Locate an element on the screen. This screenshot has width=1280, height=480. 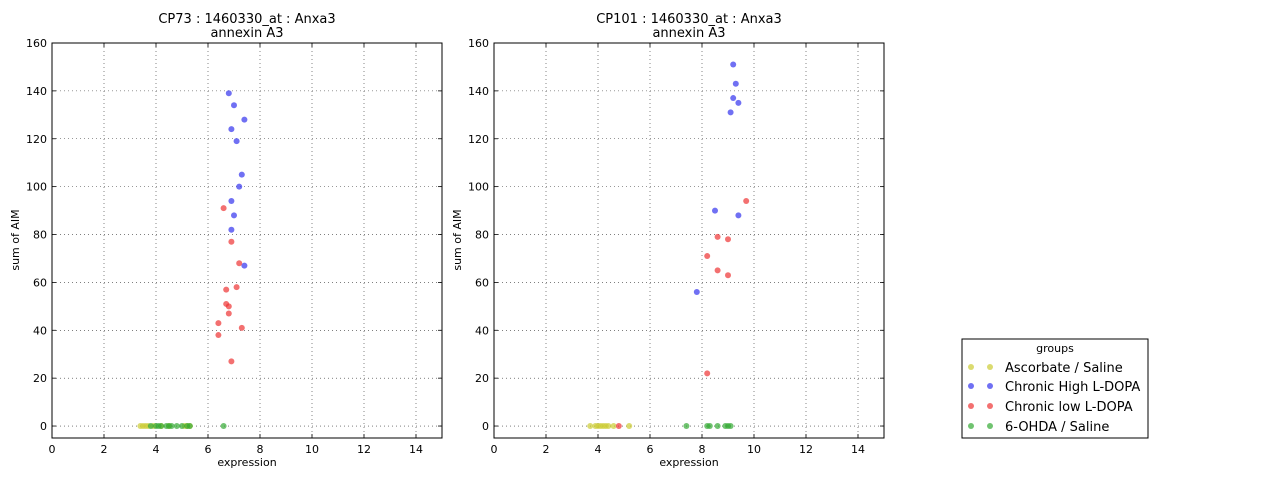
legend-label: 6-OHDA / Saline is located at coordinates (1057, 427).